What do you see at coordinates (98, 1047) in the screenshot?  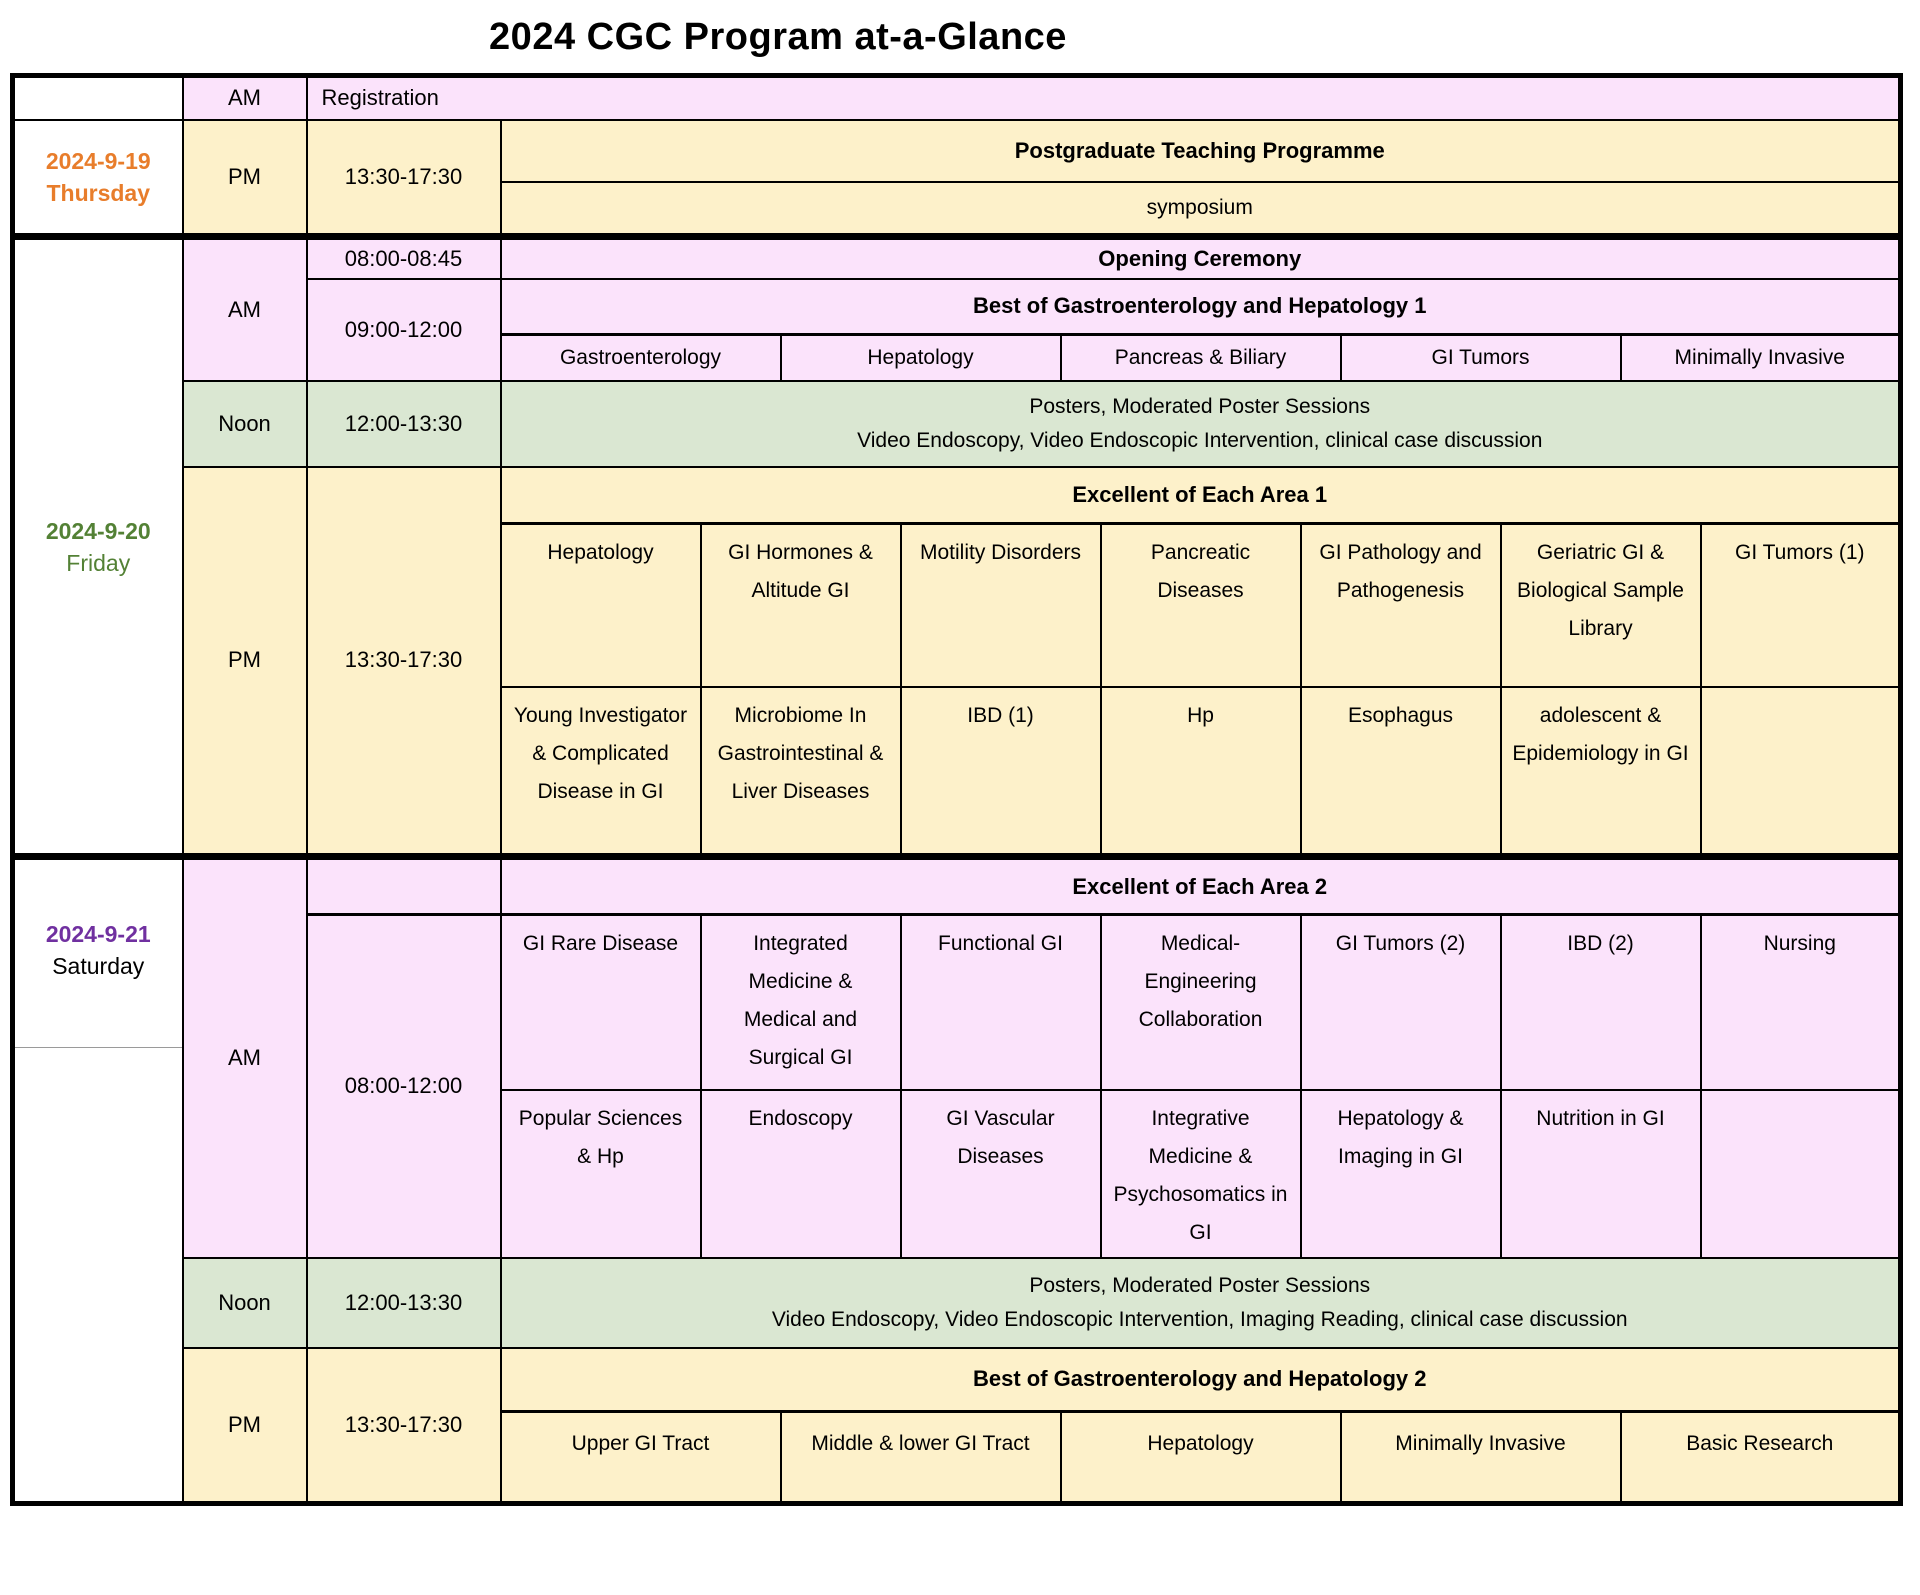 I see `date-cell-divider` at bounding box center [98, 1047].